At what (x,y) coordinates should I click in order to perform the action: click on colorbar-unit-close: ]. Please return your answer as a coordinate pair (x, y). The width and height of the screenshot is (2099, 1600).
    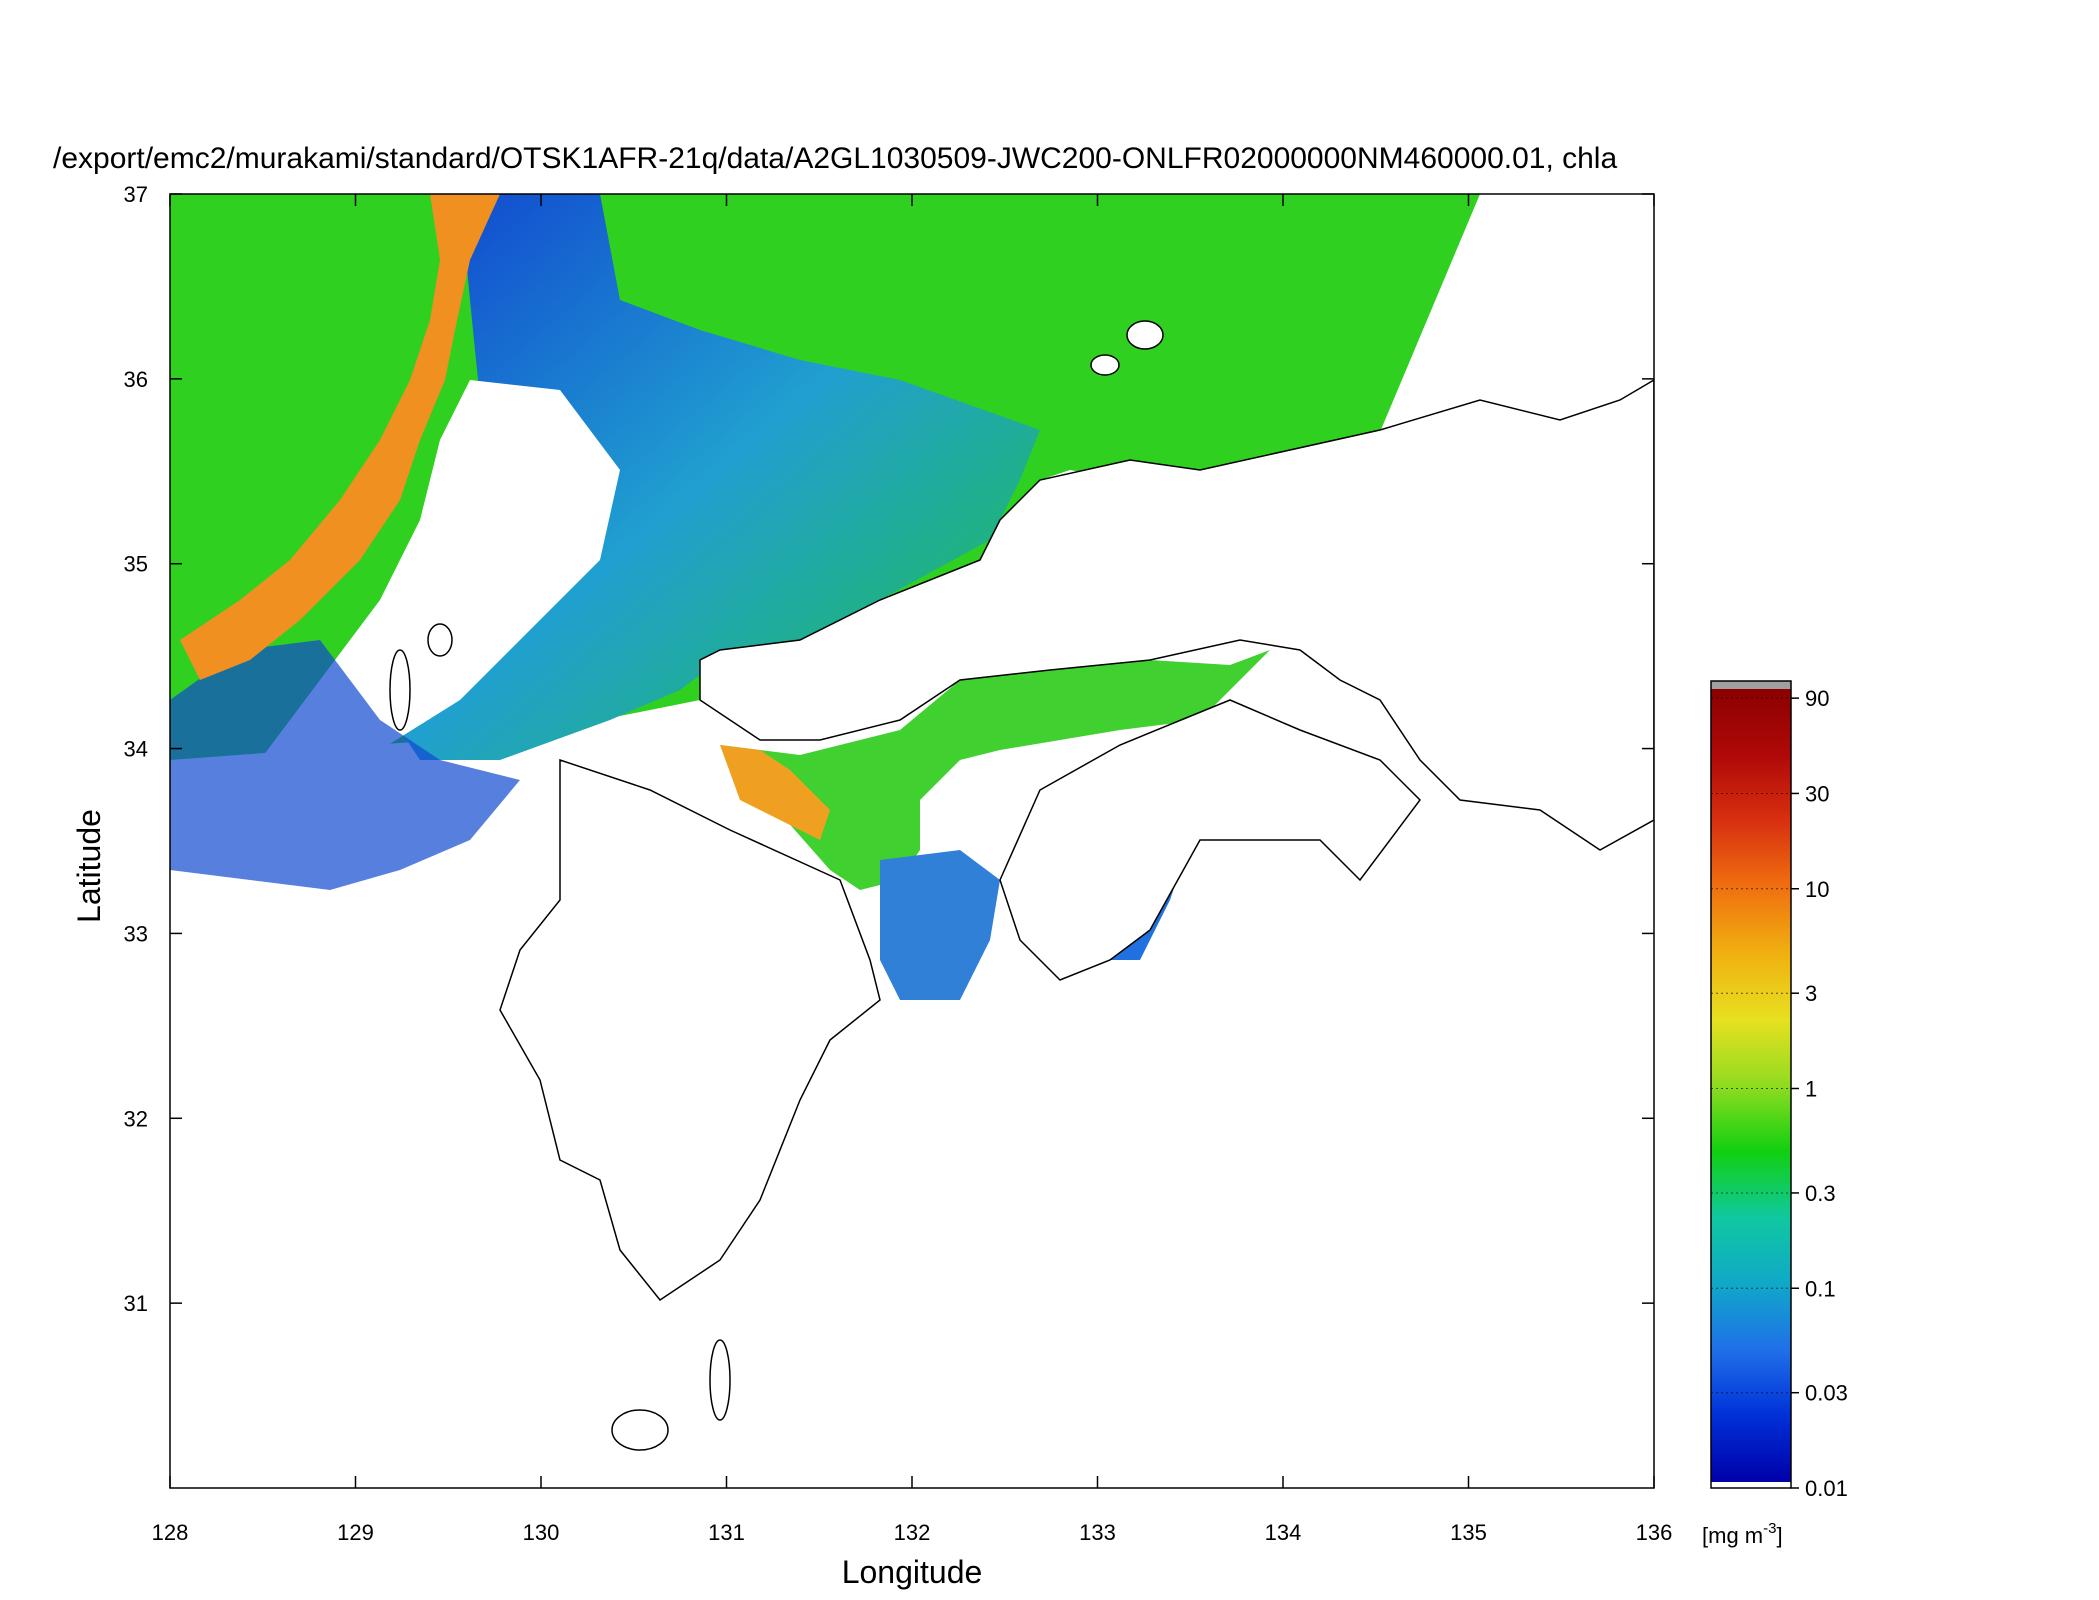
    Looking at the image, I should click on (1779, 1535).